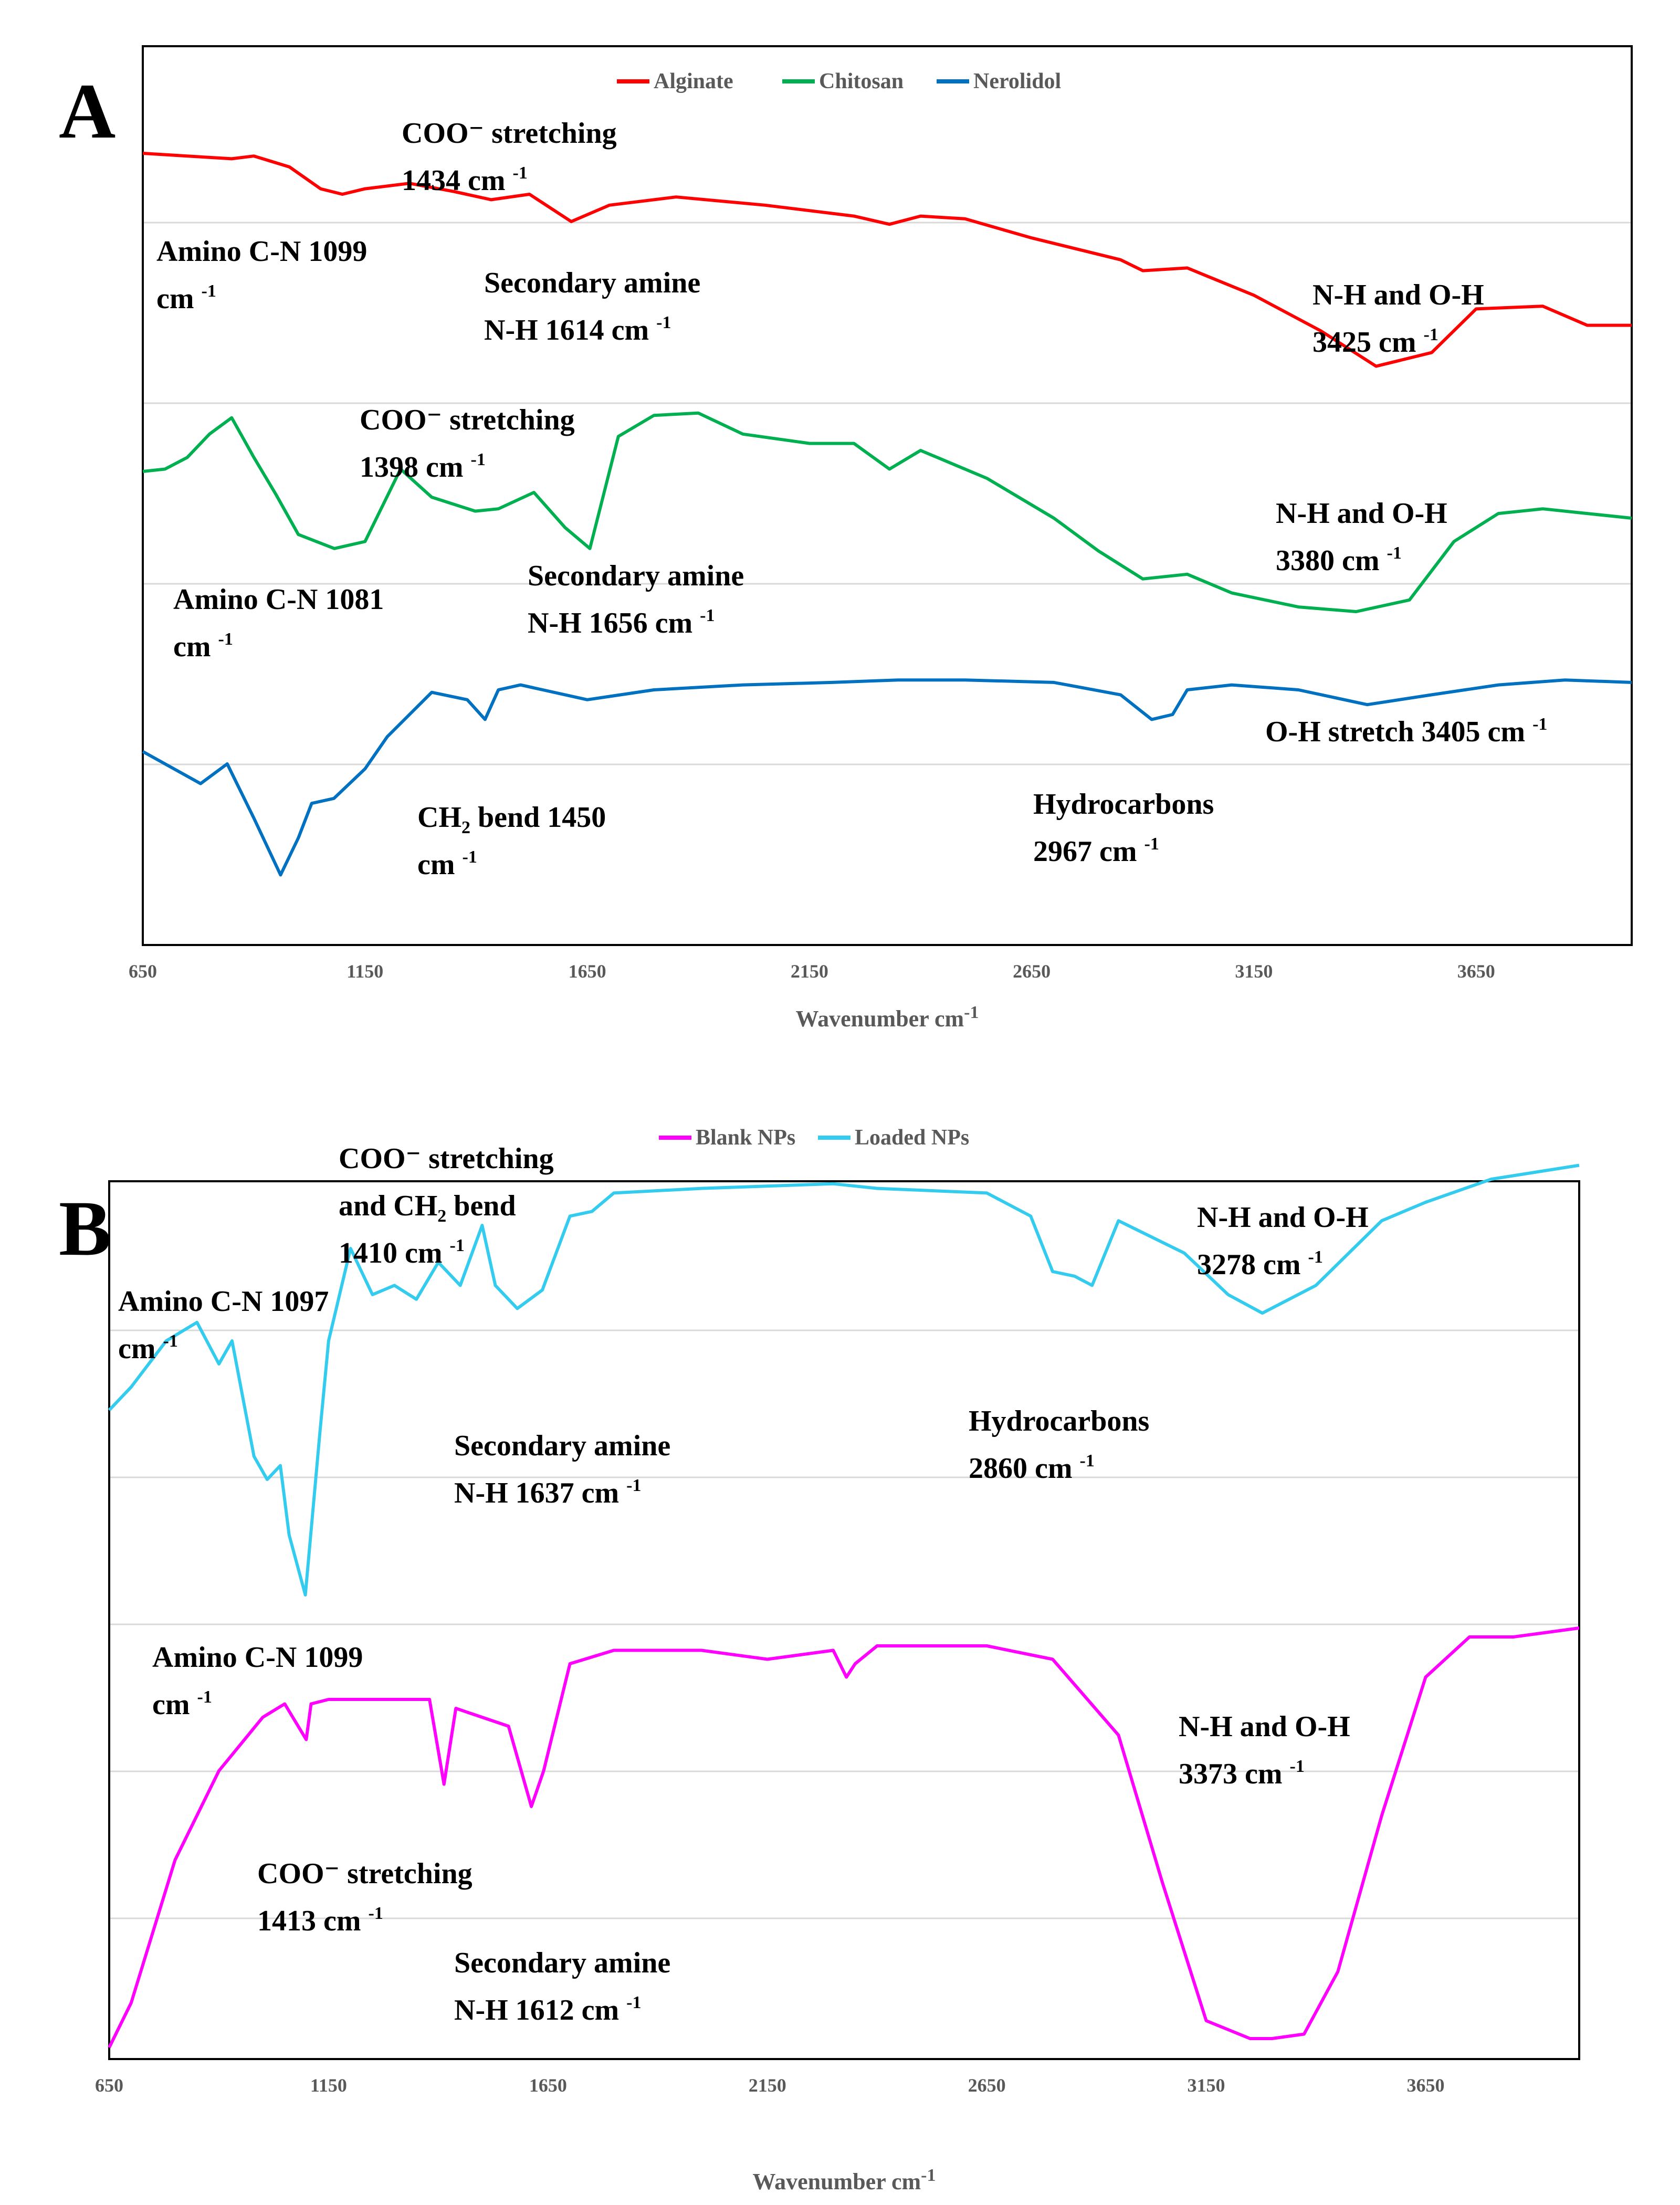 This screenshot has width=1680, height=2205. I want to click on annotation-line: 1434 cm -1, so click(465, 180).